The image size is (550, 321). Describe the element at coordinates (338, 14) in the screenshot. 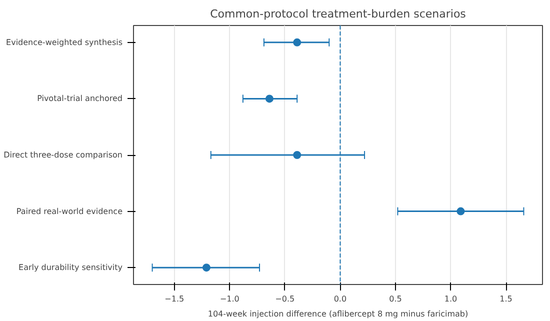

I see `chart-title: Common-protocol treatment-burden scenarios` at that location.